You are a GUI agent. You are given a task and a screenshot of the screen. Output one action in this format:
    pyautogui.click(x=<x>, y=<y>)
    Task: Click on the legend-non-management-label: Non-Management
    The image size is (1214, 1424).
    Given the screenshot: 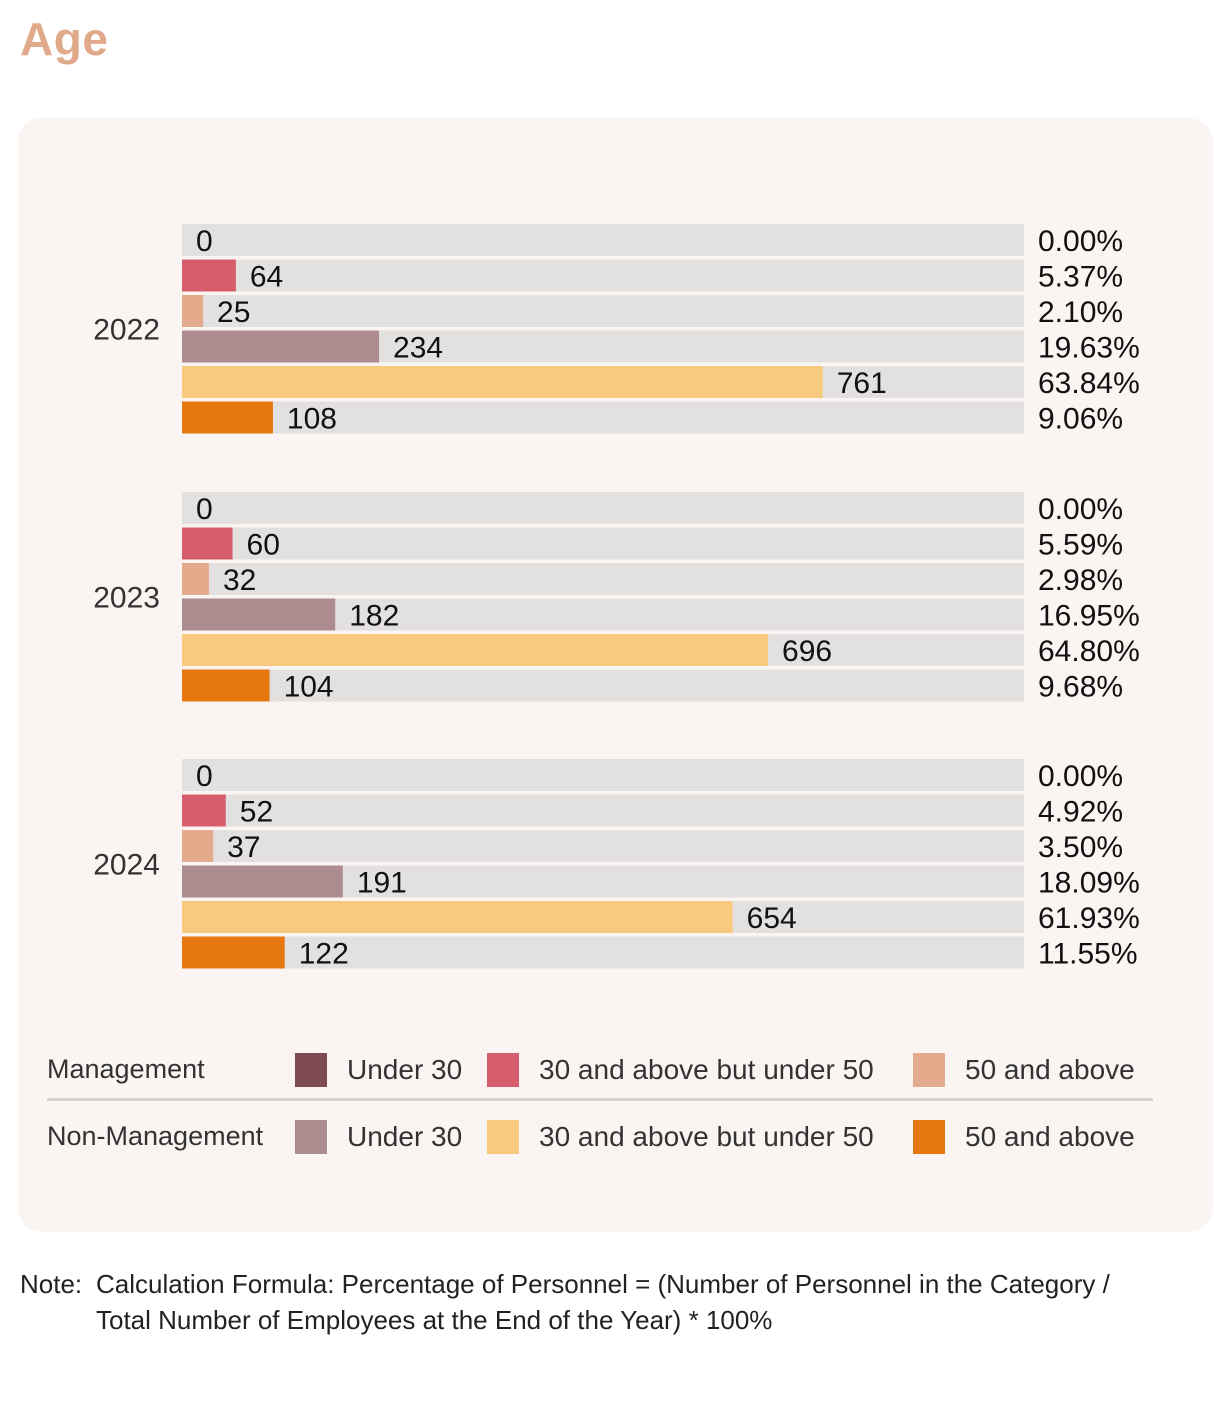 What is the action you would take?
    pyautogui.click(x=155, y=1136)
    